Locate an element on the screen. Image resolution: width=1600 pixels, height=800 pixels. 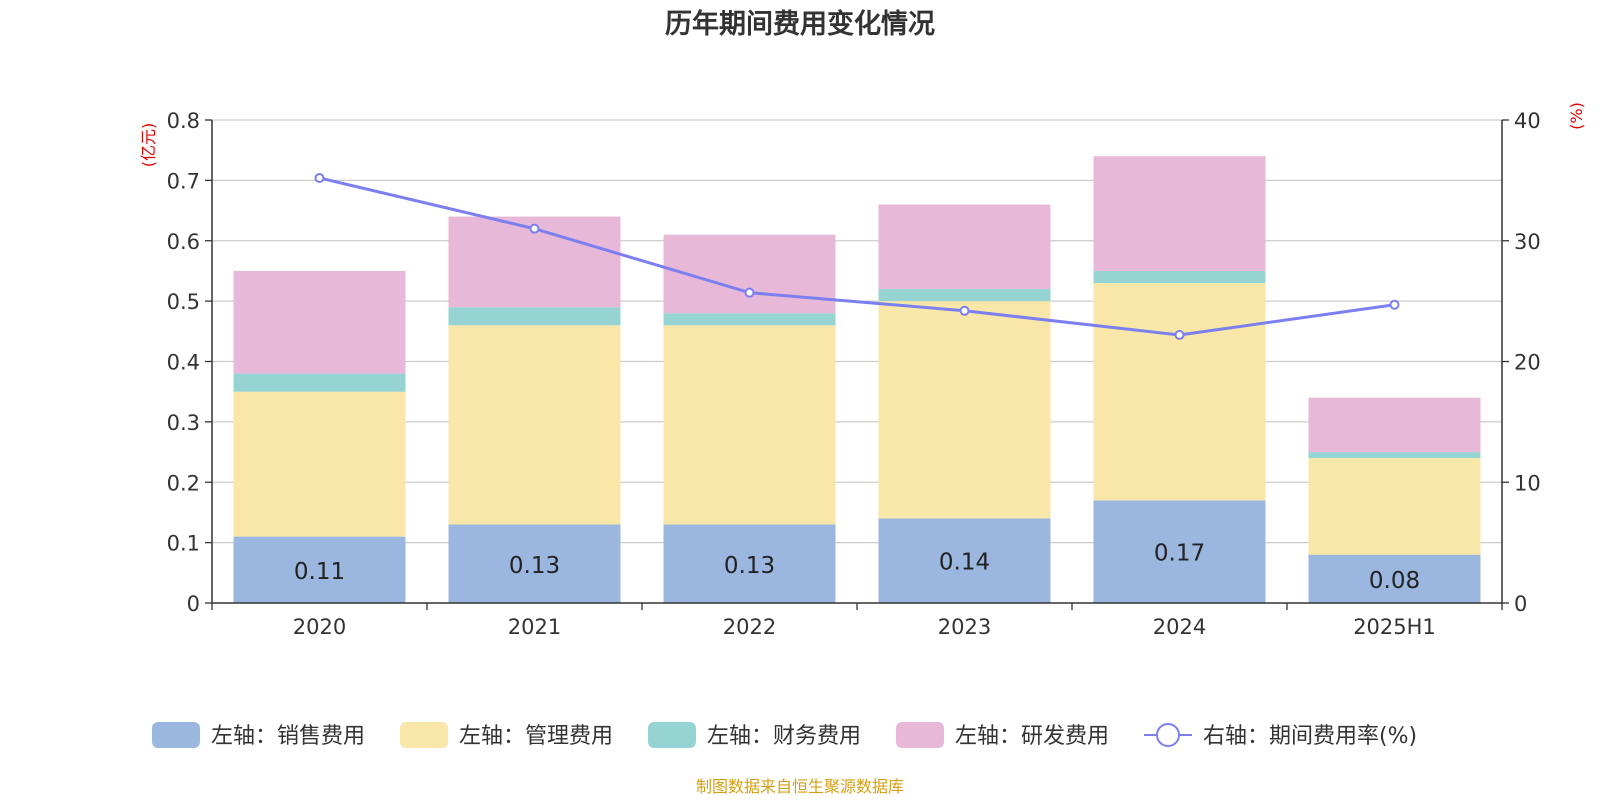
left-tick-label: 0.3 is located at coordinates (183, 423).